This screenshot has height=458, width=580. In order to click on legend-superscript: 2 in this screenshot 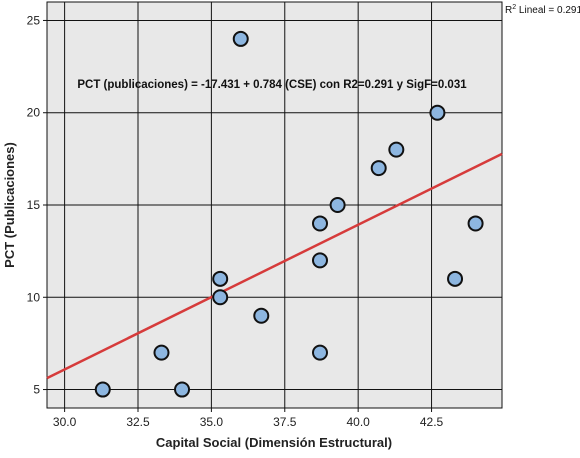, I will do `click(514, 7)`.